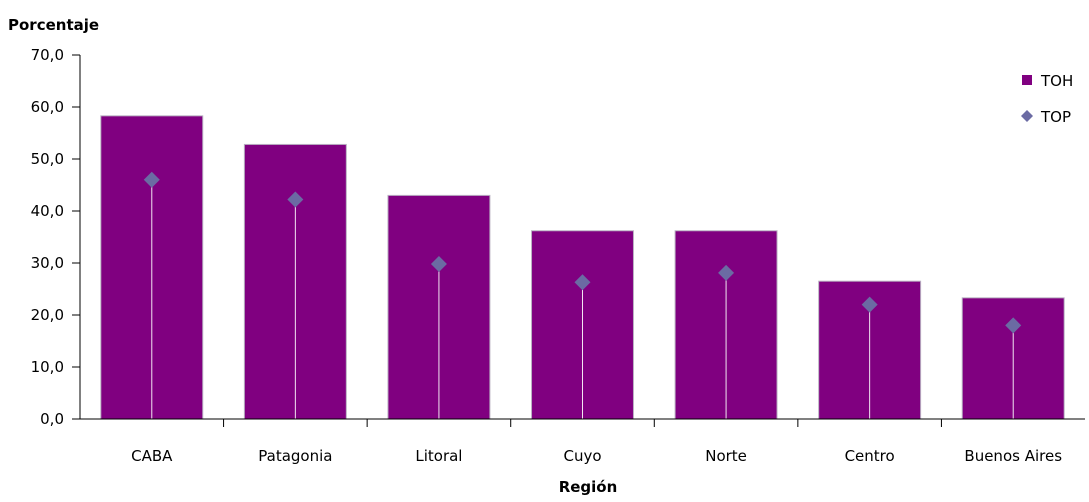  Describe the element at coordinates (1013, 325) in the screenshot. I see `marker-buenos-aires` at that location.